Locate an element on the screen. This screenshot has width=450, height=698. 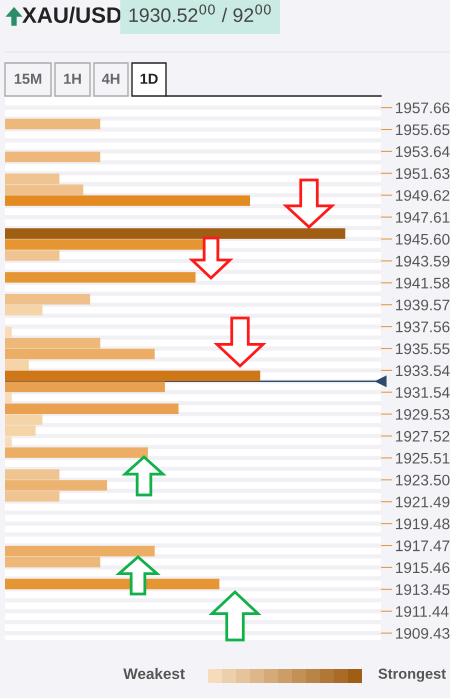
y-tick-label: 1955.65 is located at coordinates (423, 130).